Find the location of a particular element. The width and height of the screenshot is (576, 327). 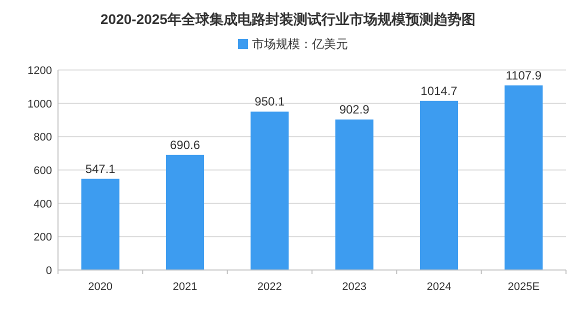

y-tick-label: 200 is located at coordinates (43, 238).